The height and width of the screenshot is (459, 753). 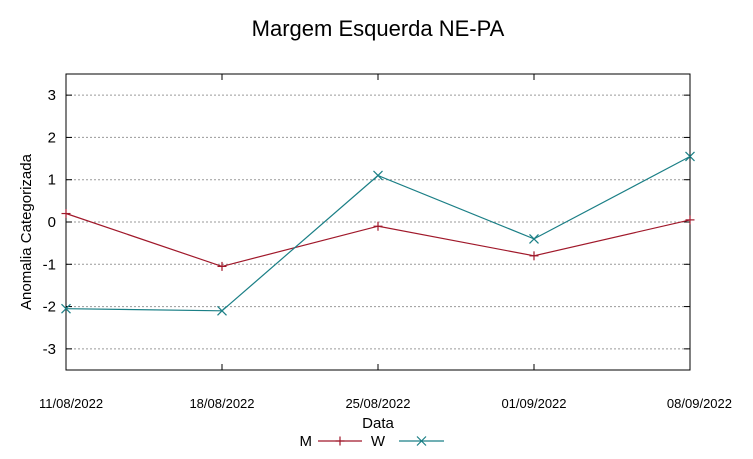 What do you see at coordinates (52, 180) in the screenshot?
I see `y-tick-label: 1` at bounding box center [52, 180].